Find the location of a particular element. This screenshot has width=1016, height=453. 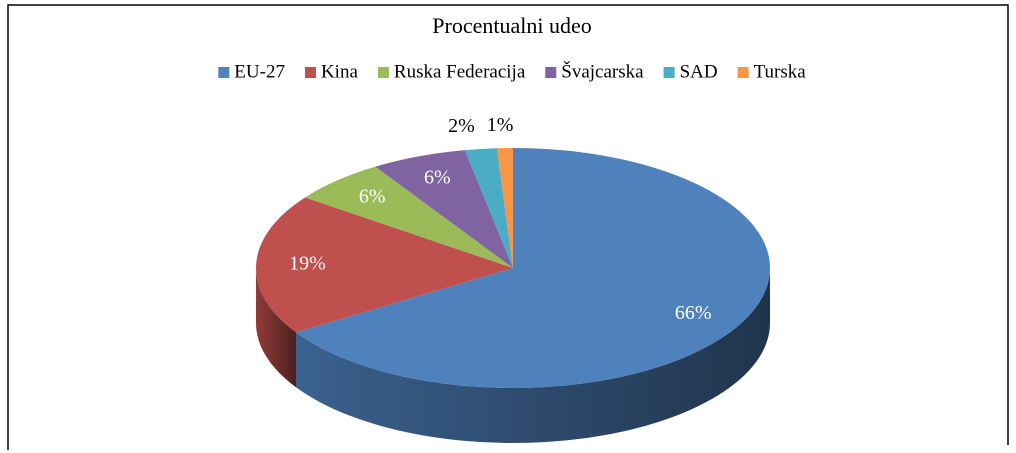

data-label: 2% is located at coordinates (461, 126).